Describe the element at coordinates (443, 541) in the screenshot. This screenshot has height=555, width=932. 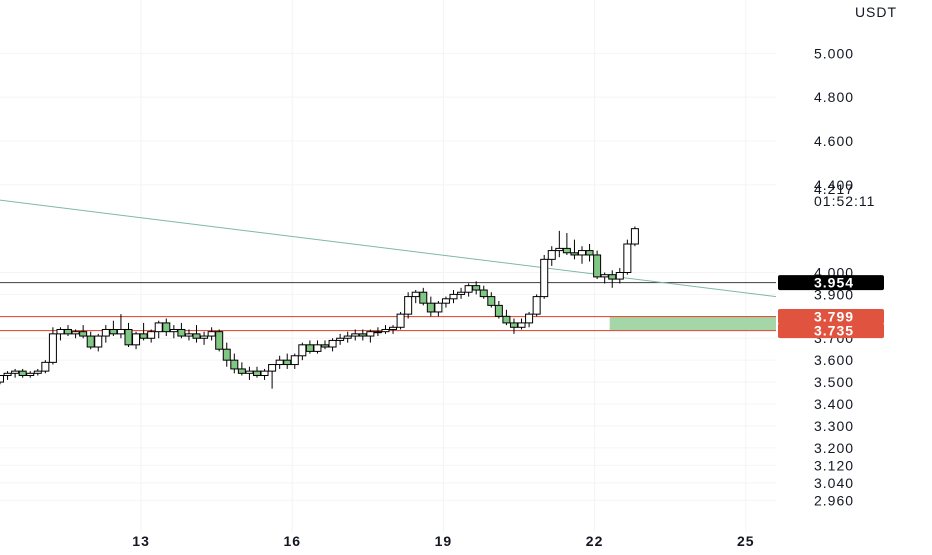
I see `time-axis: 13 16 19 22 25` at that location.